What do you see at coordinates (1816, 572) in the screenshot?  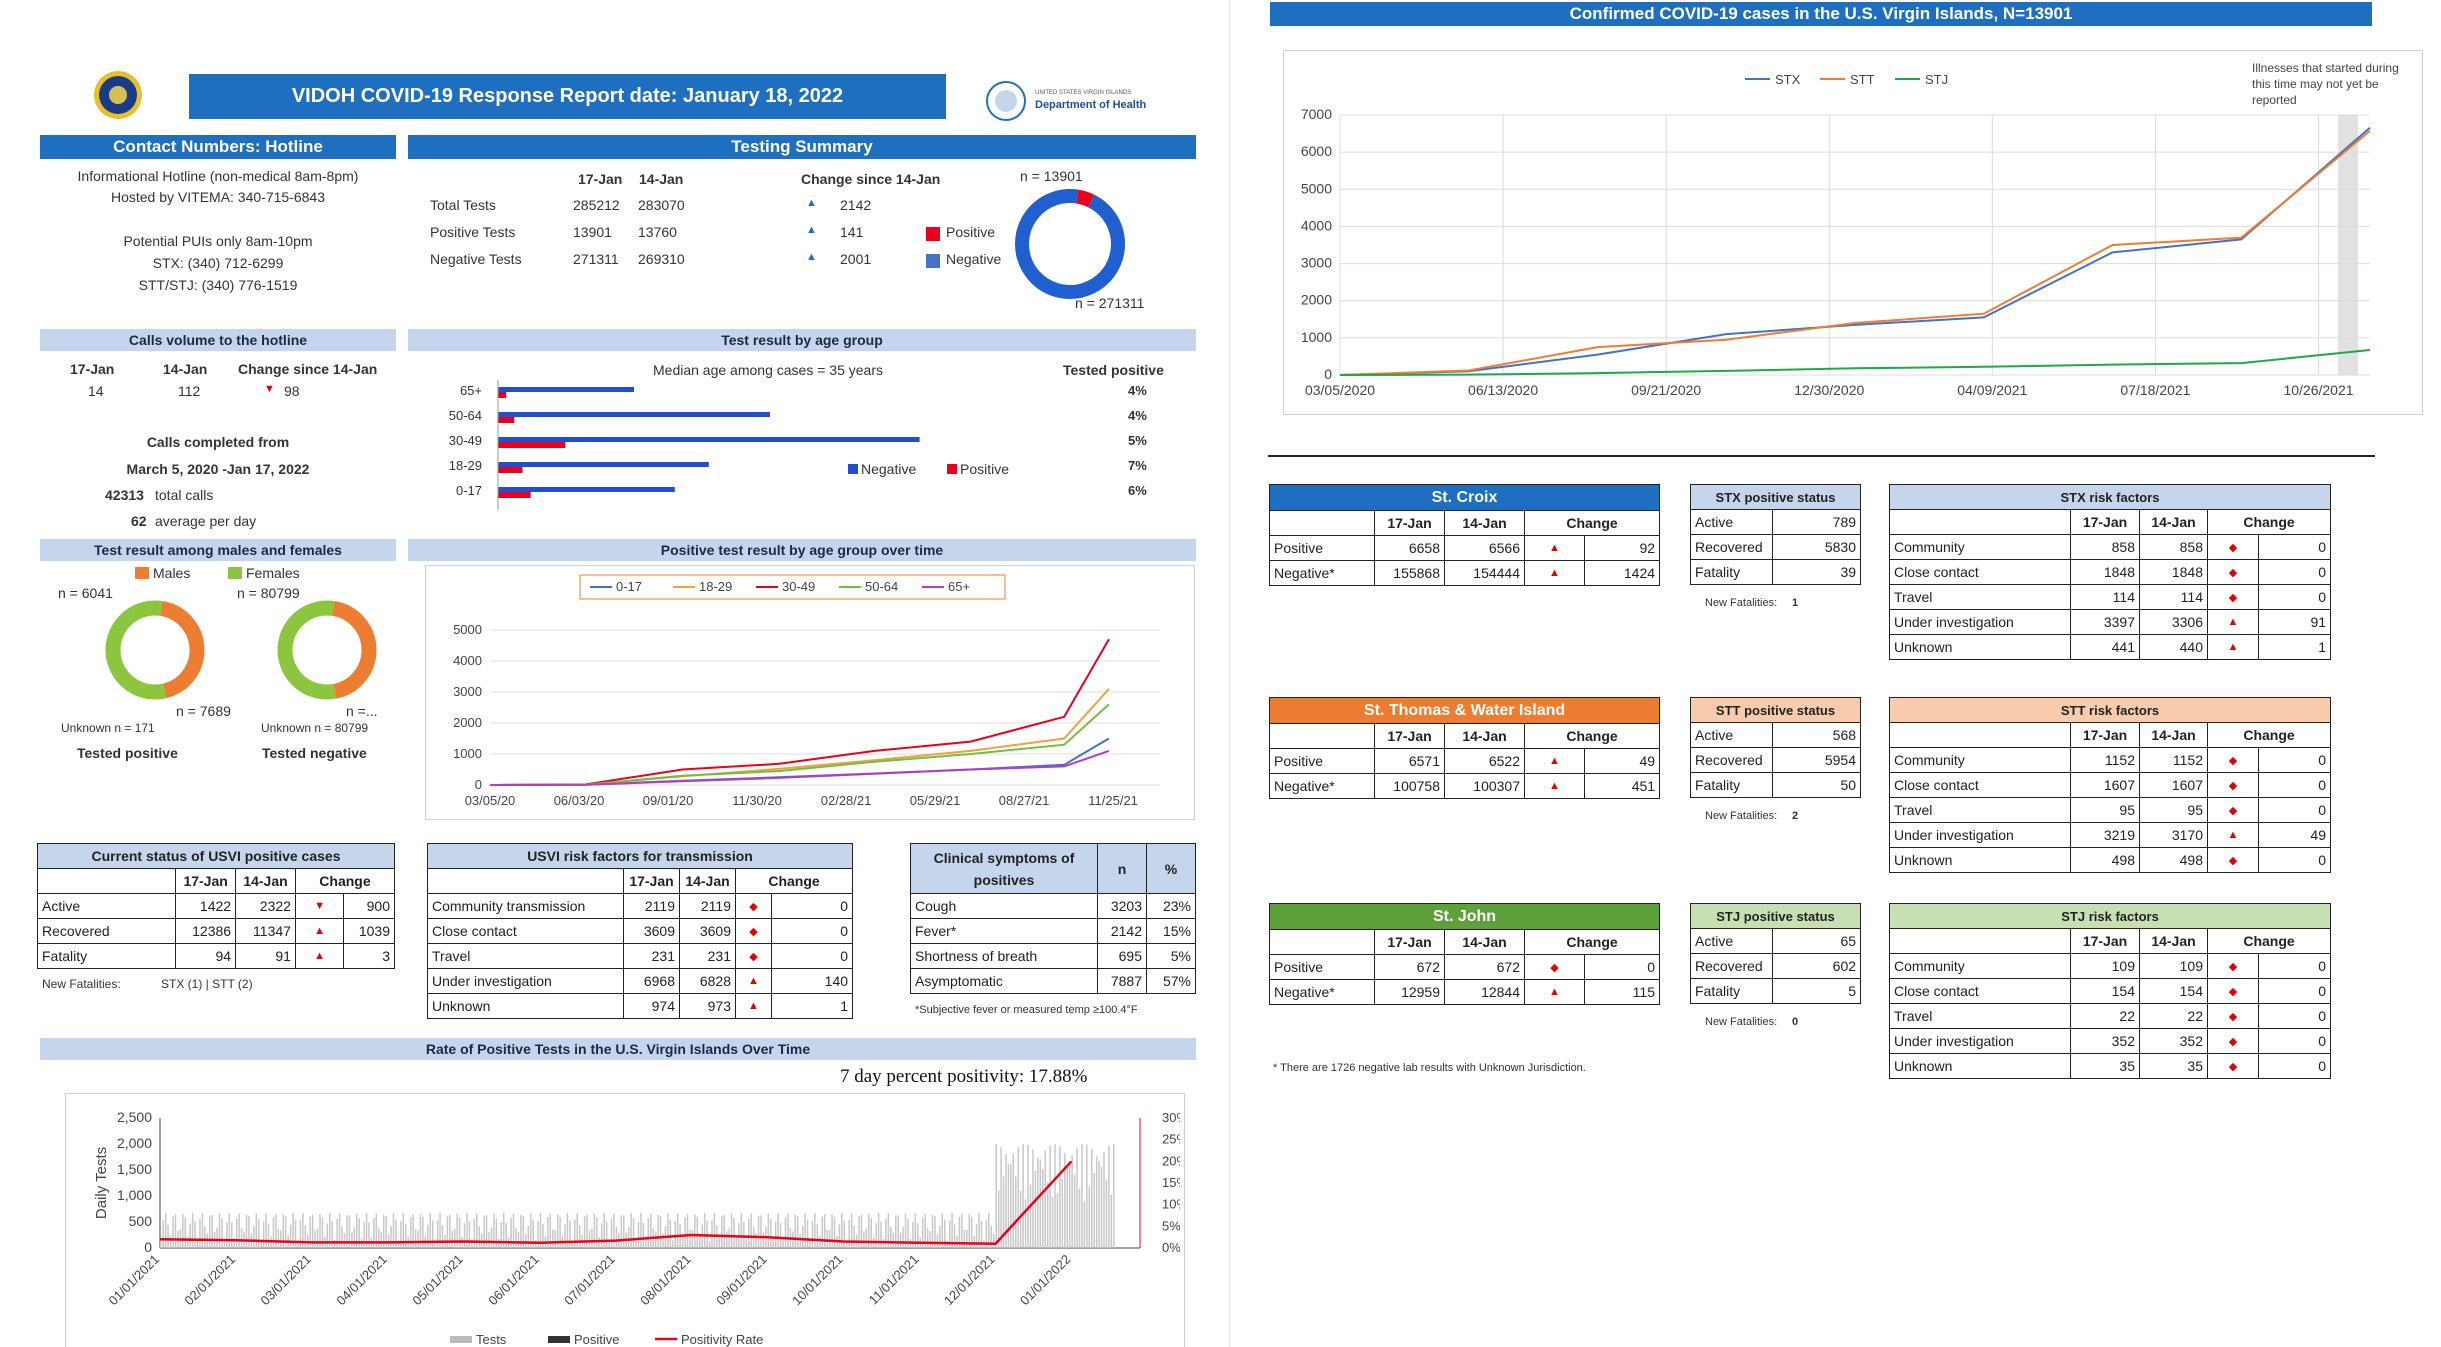 I see `status-value: 39` at bounding box center [1816, 572].